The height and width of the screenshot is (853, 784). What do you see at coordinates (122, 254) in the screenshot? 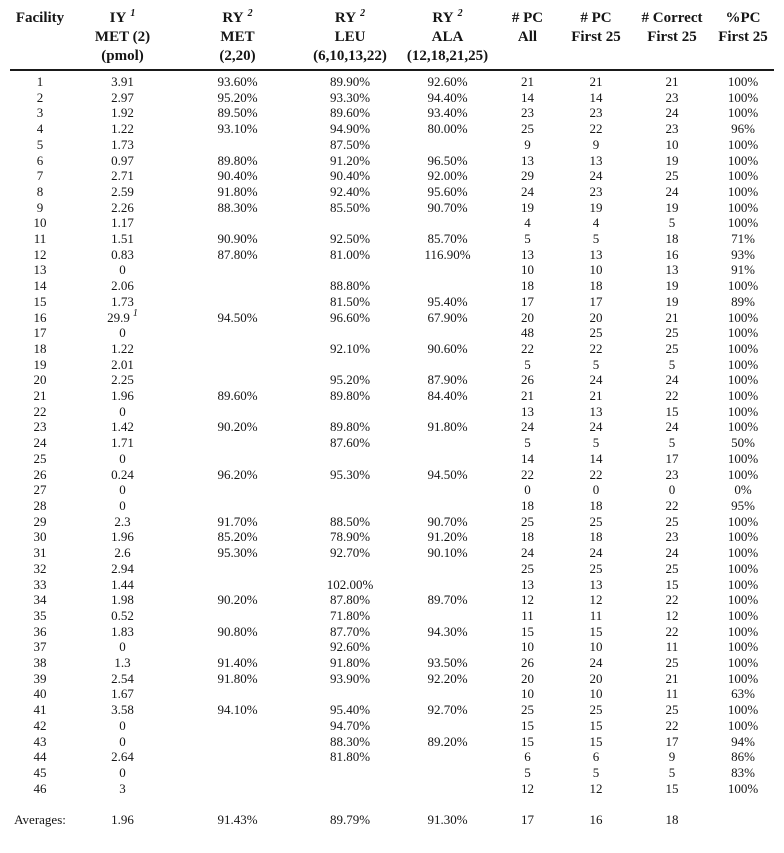
I see `cell-iy-met: 0.83` at bounding box center [122, 254].